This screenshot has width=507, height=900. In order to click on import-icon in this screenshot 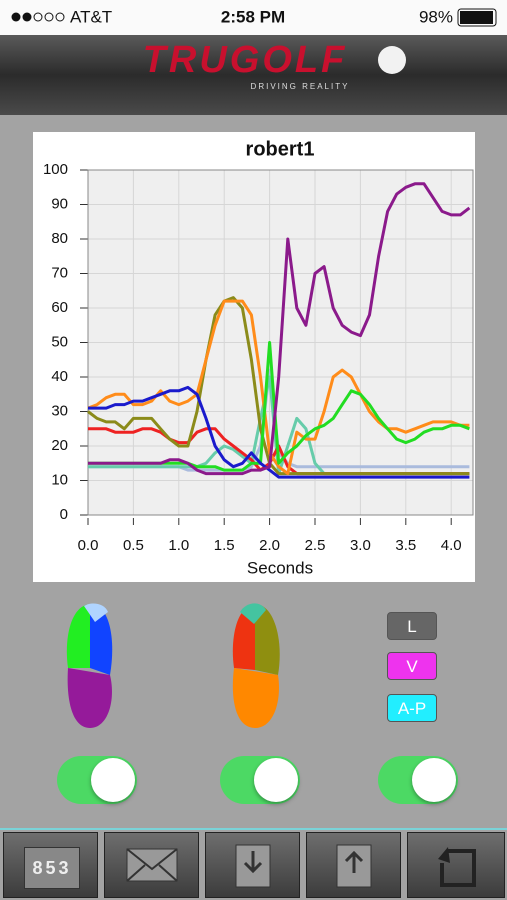, I will do `click(253, 866)`.